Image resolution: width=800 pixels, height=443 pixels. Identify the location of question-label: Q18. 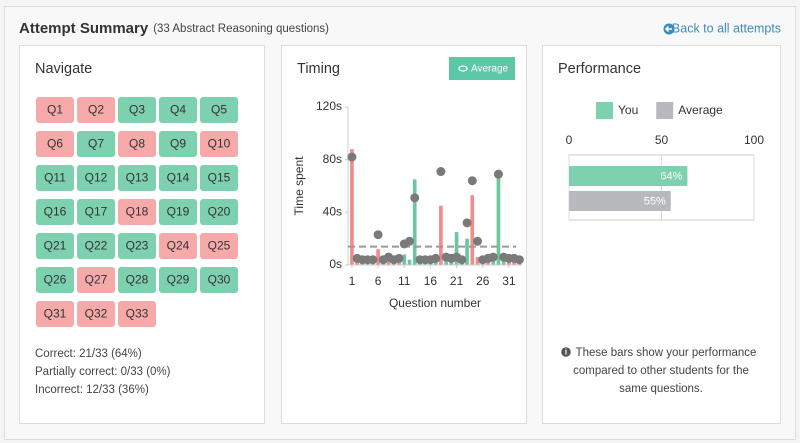
(137, 212).